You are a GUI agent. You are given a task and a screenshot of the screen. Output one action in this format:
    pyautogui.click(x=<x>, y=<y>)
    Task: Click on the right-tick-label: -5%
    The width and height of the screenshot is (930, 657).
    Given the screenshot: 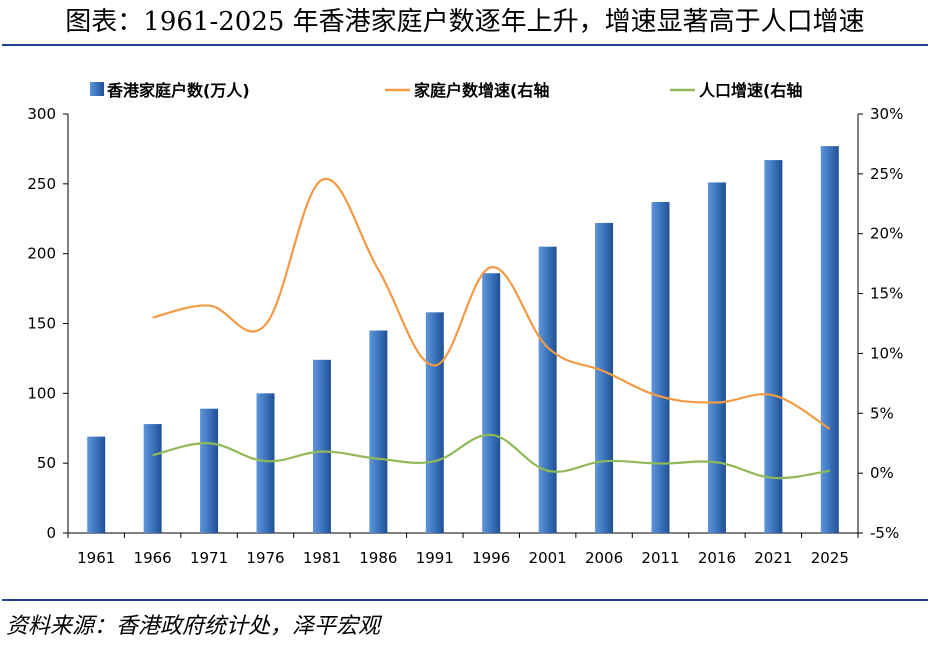 What is the action you would take?
    pyautogui.click(x=884, y=533)
    